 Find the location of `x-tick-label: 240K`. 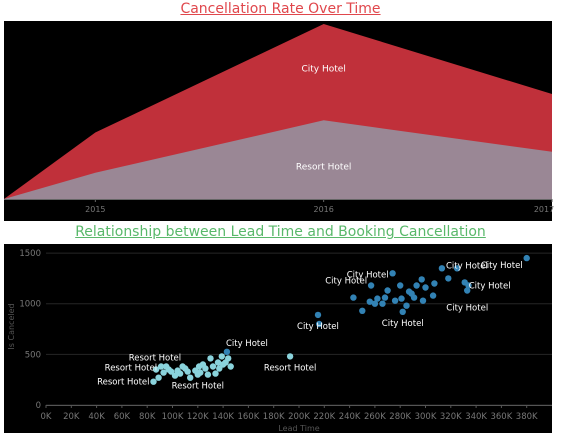

x-tick-label: 240K is located at coordinates (350, 417).